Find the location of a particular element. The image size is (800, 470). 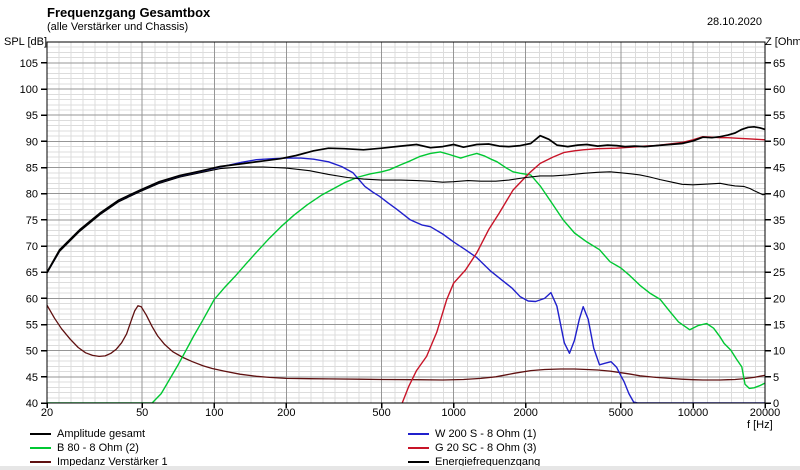

svg-text: 105 is located at coordinates (29, 64).